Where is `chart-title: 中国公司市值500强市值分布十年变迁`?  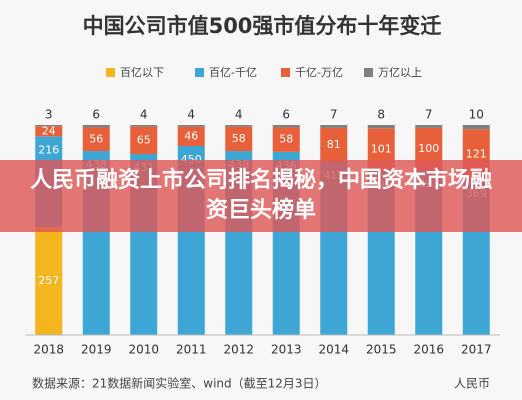
chart-title: 中国公司市值500强市值分布十年变迁 is located at coordinates (262, 26).